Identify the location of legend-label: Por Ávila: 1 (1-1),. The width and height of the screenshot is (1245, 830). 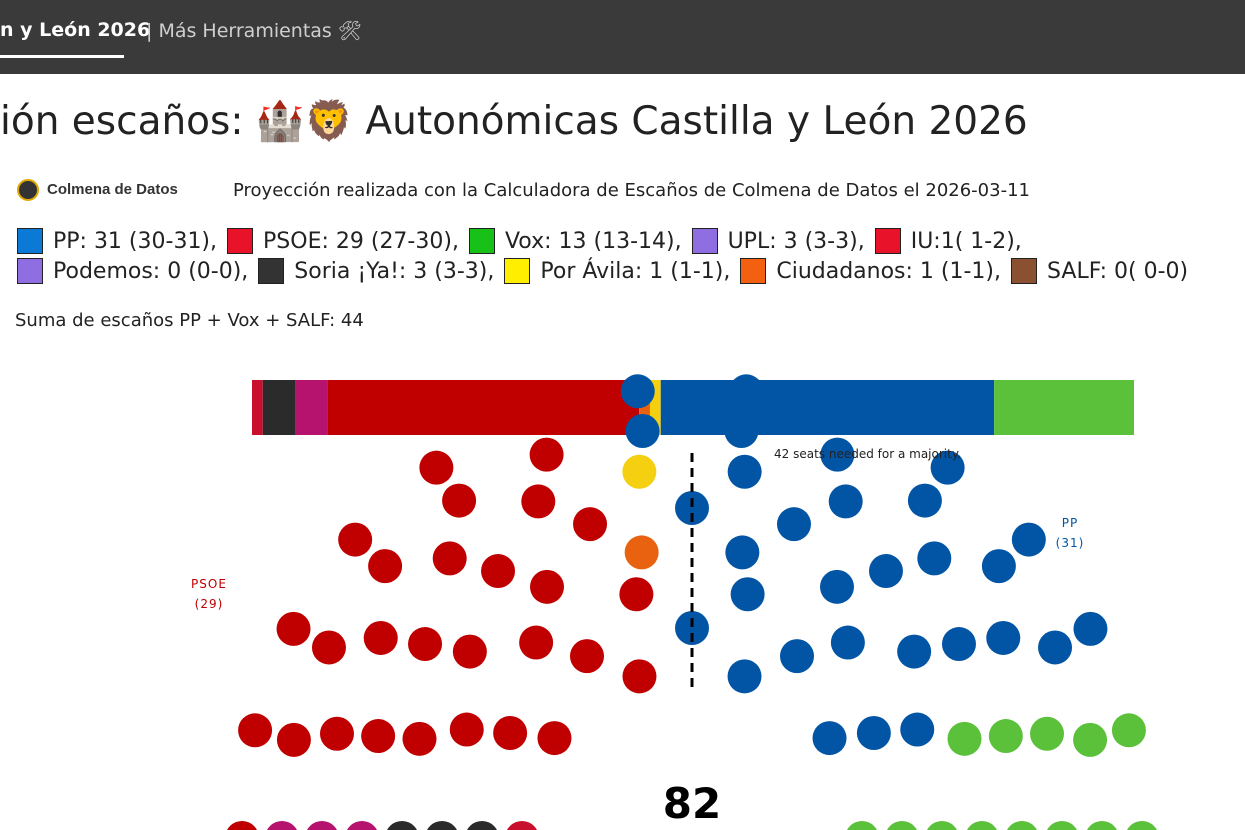
(635, 271).